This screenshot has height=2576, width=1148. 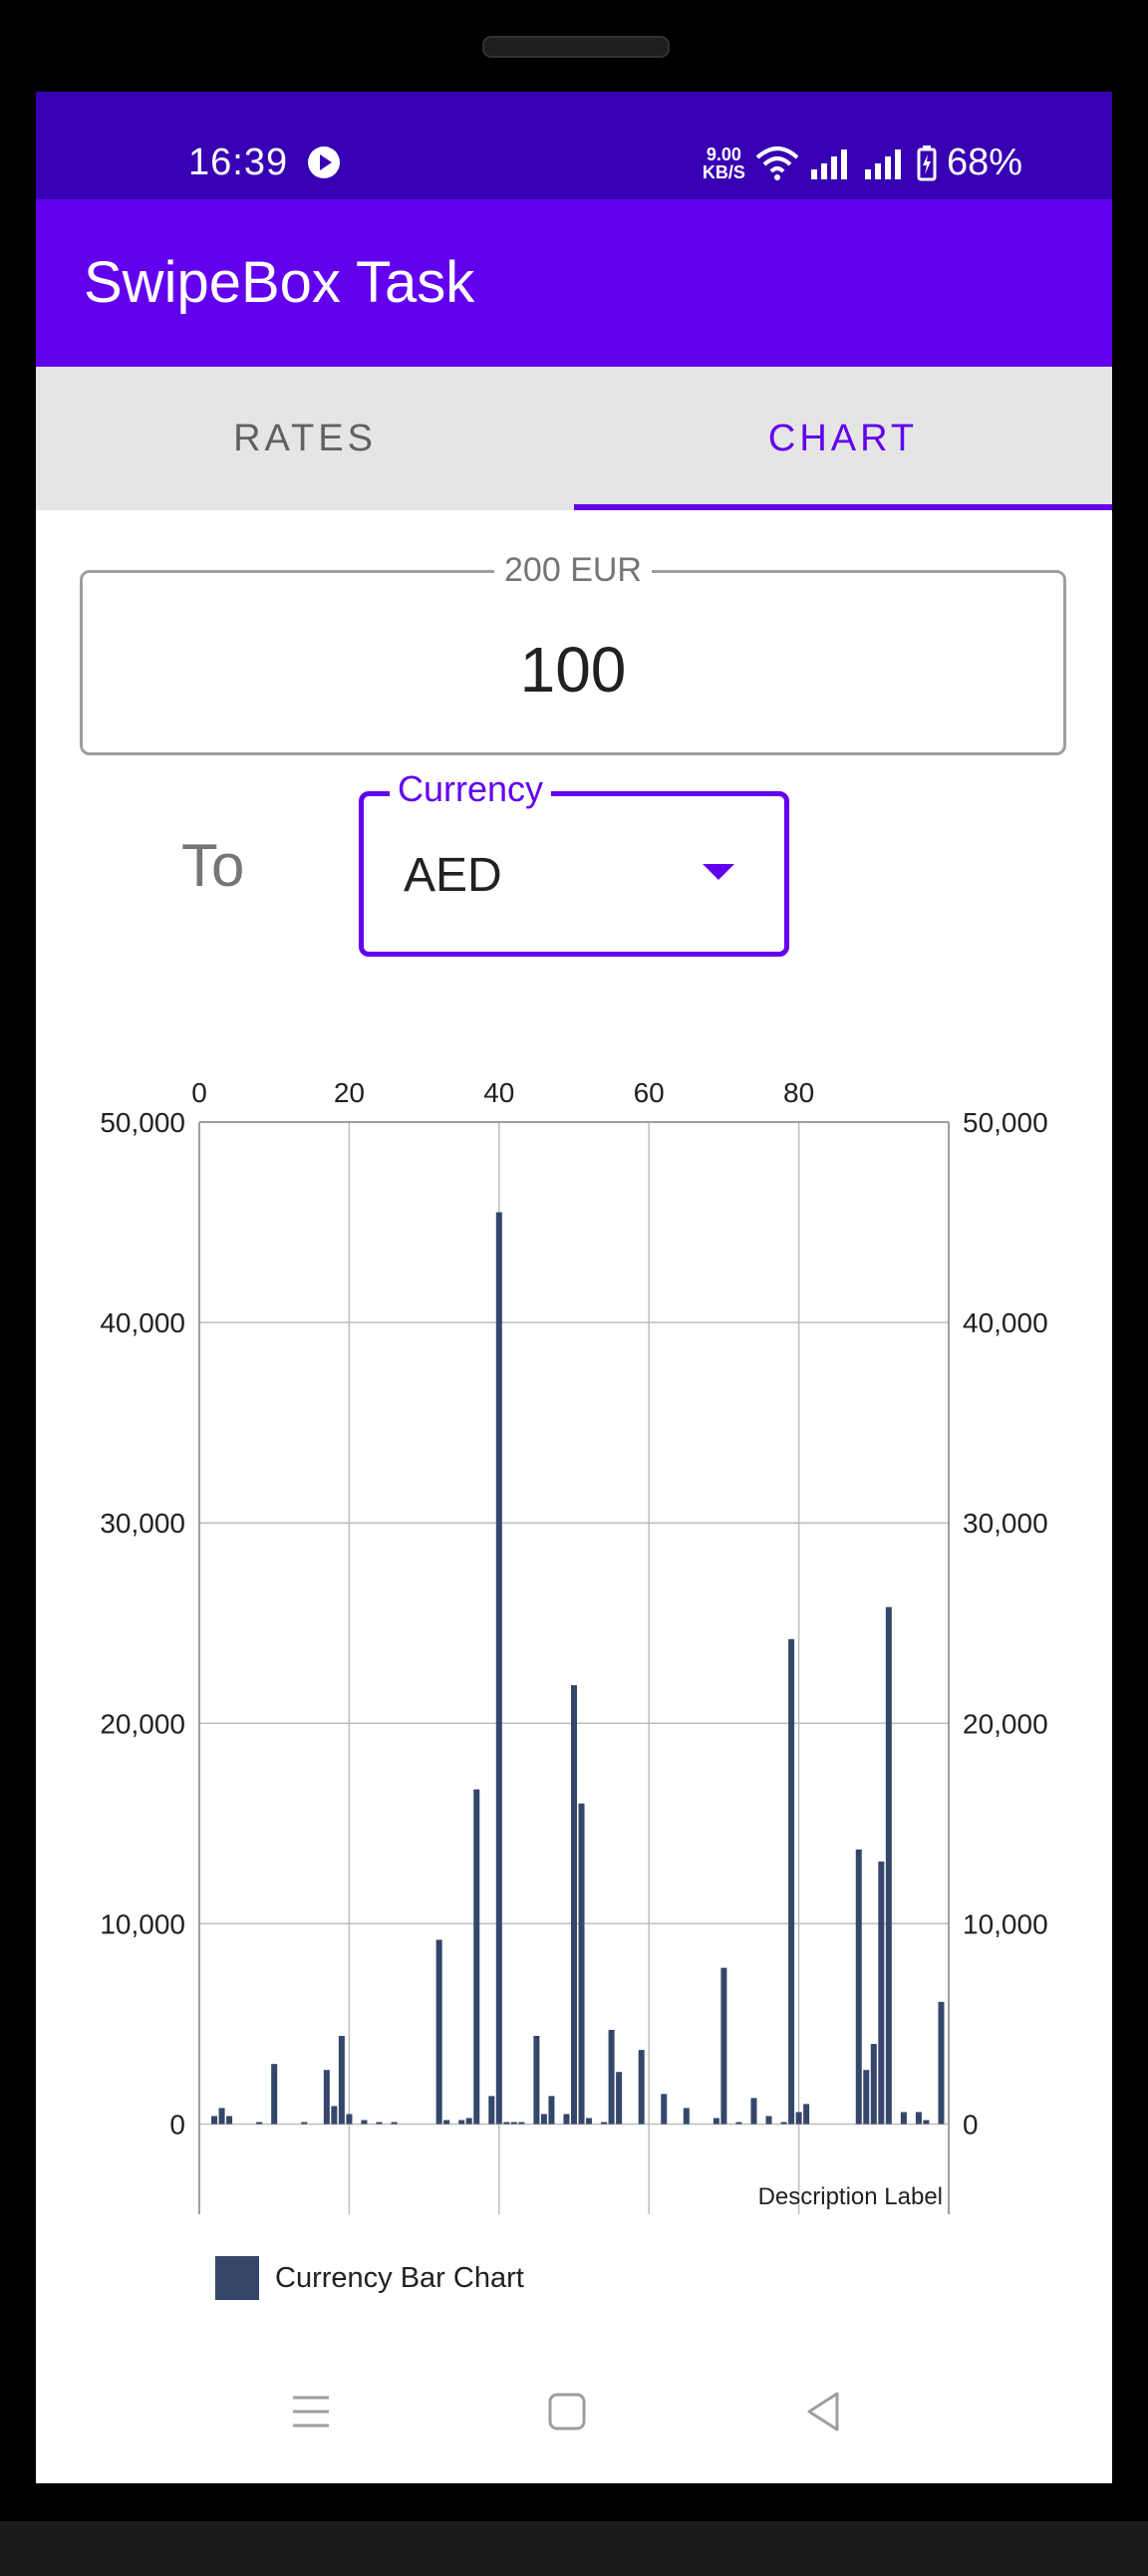 What do you see at coordinates (399, 2277) in the screenshot?
I see `legend-label: Currency Bar Chart` at bounding box center [399, 2277].